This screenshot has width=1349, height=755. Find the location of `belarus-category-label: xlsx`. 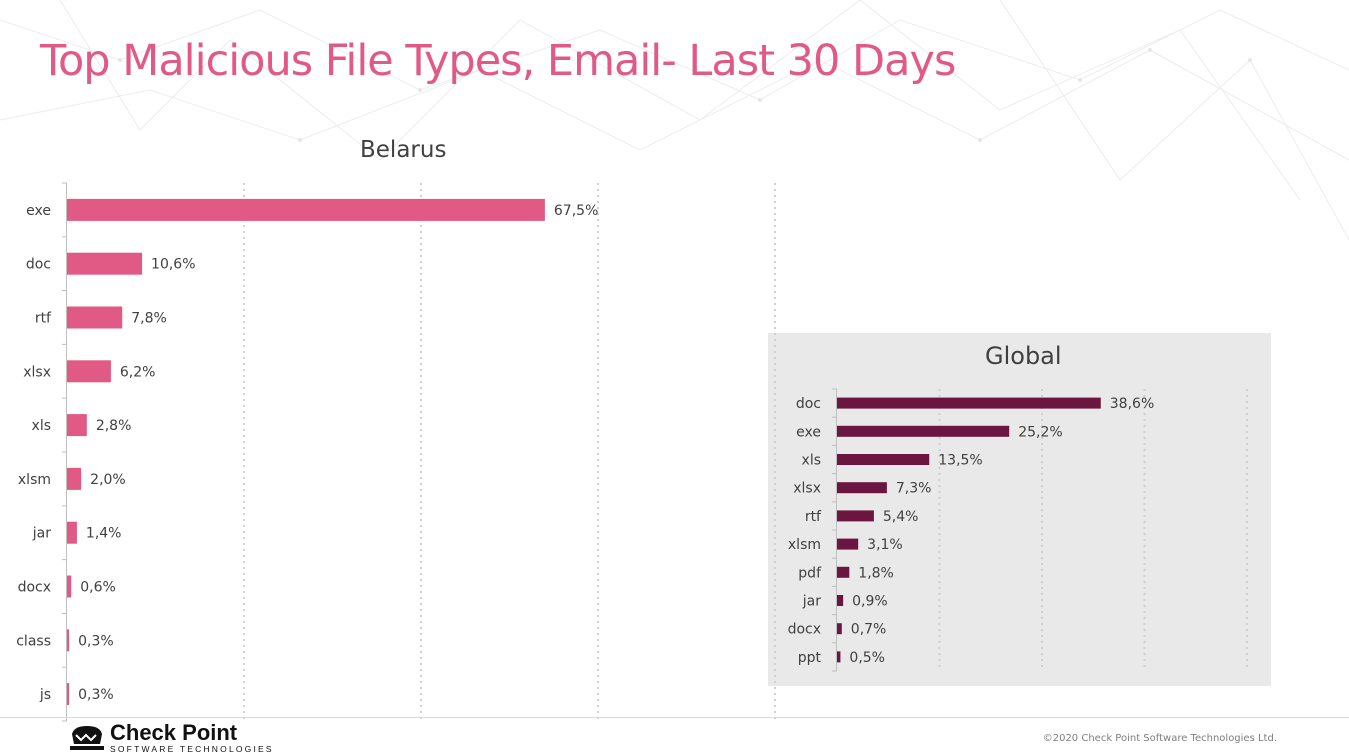

belarus-category-label: xlsx is located at coordinates (37, 372).